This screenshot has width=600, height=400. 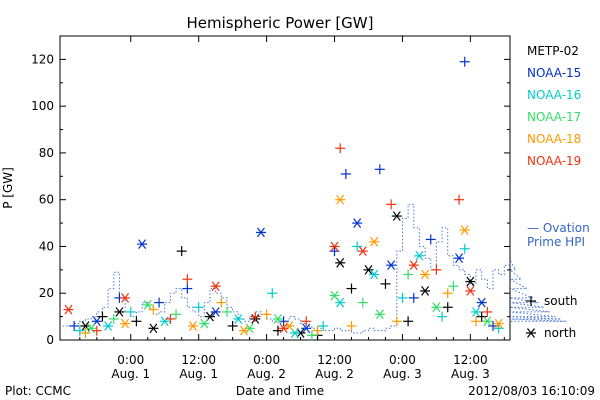 I want to click on marker-legend-north: north, so click(x=560, y=333).